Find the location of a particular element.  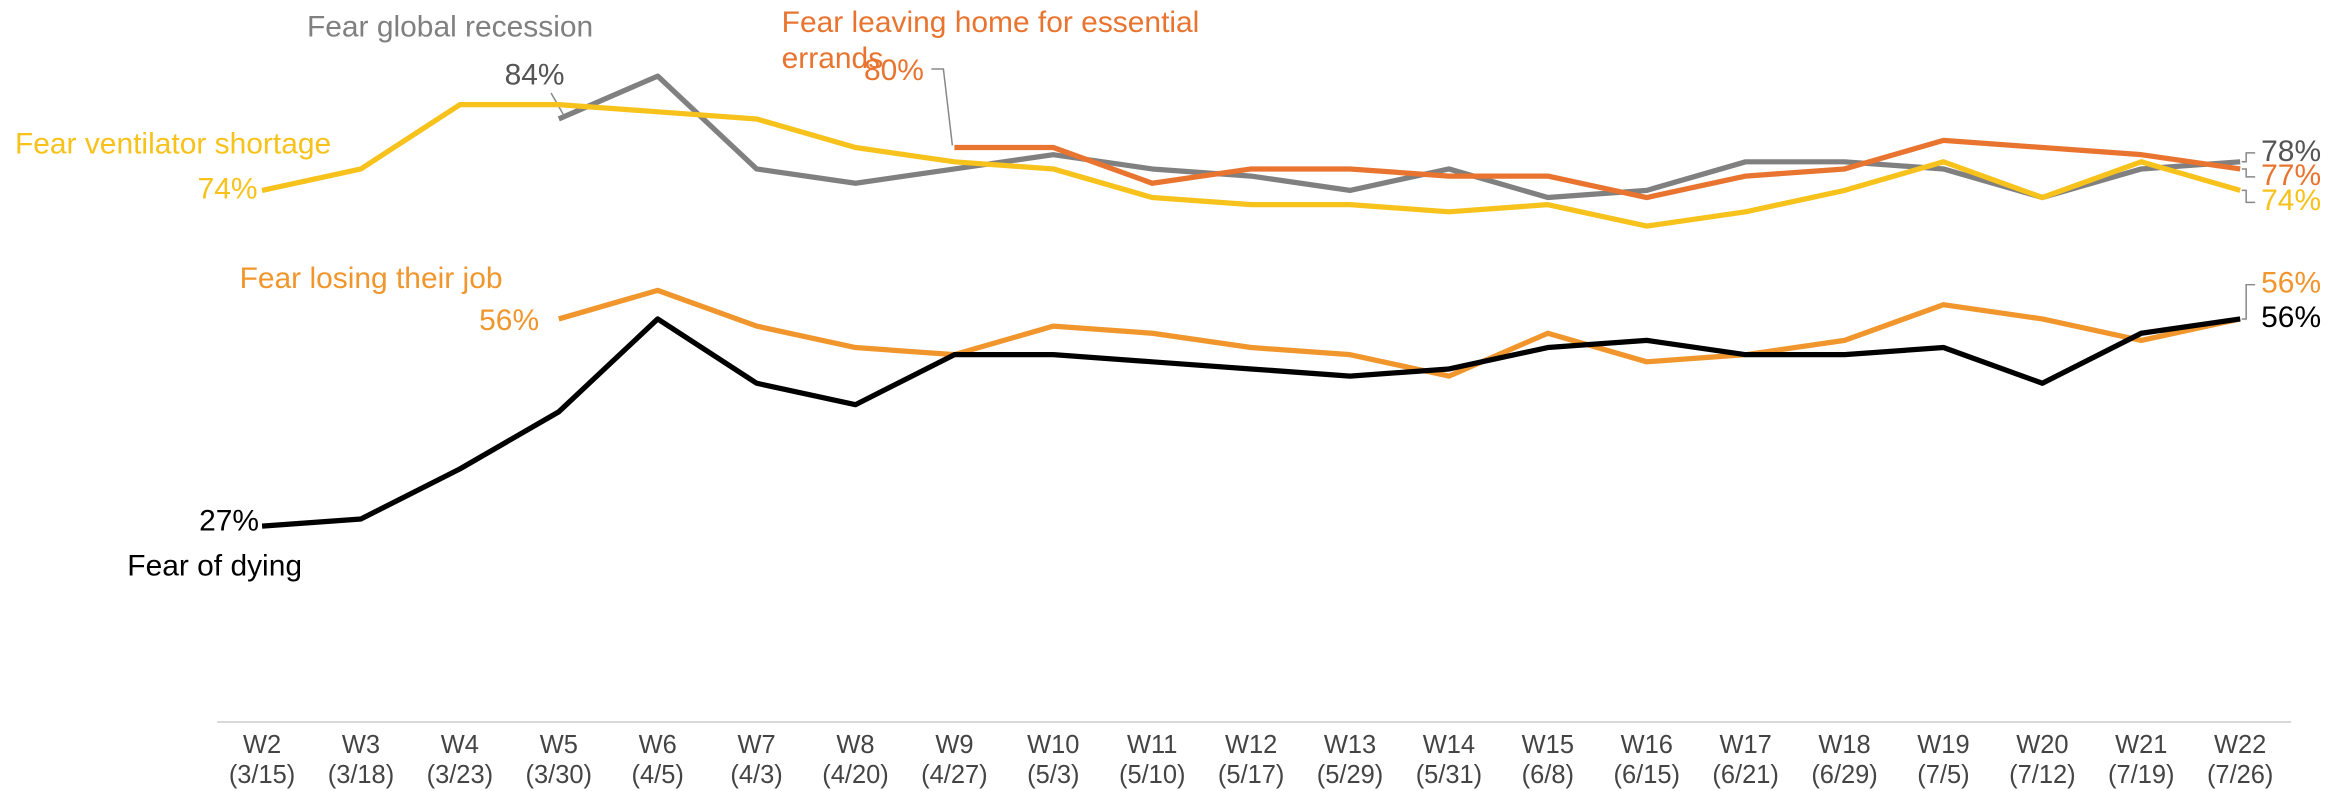

series-name: Fear losing their job is located at coordinates (371, 278).